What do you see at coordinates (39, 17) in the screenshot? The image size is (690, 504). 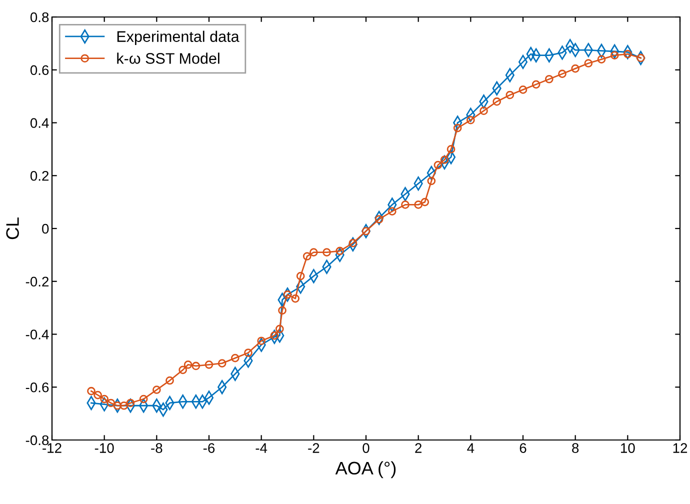 I see `y-tick-label: 0.8` at bounding box center [39, 17].